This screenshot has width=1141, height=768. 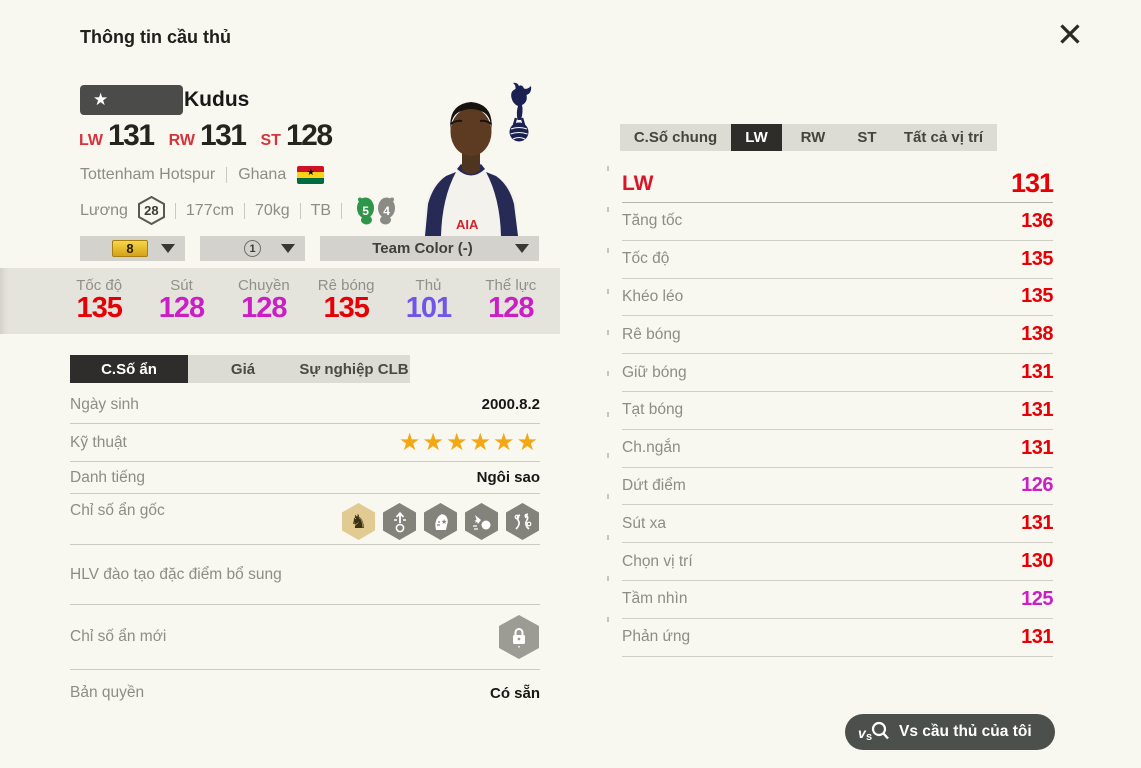 What do you see at coordinates (651, 334) in the screenshot?
I see `stat-label: Rê bóng` at bounding box center [651, 334].